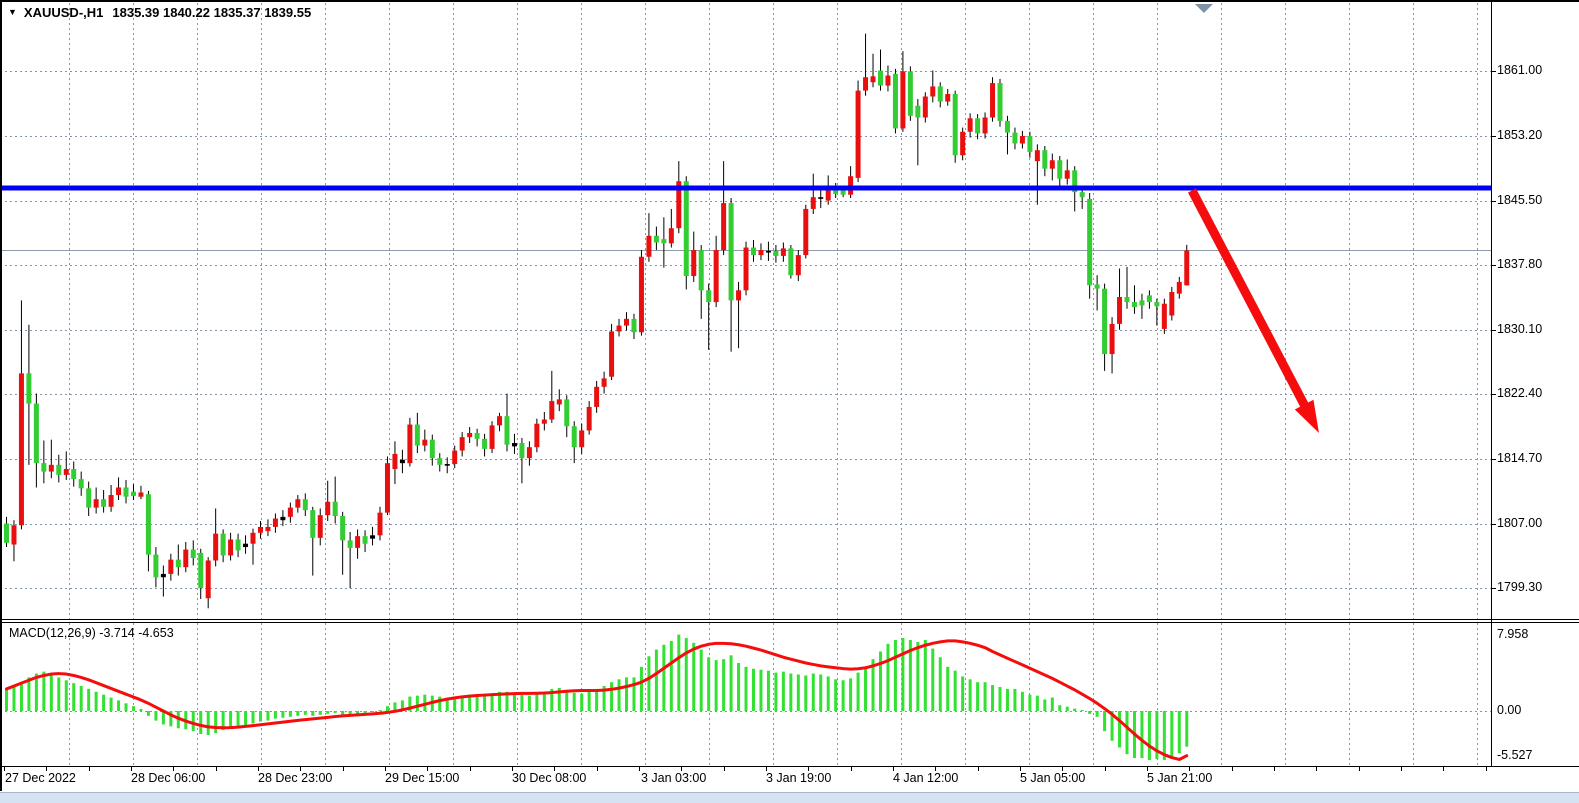  I want to click on price-axis-label: 1799.30, so click(1520, 587).